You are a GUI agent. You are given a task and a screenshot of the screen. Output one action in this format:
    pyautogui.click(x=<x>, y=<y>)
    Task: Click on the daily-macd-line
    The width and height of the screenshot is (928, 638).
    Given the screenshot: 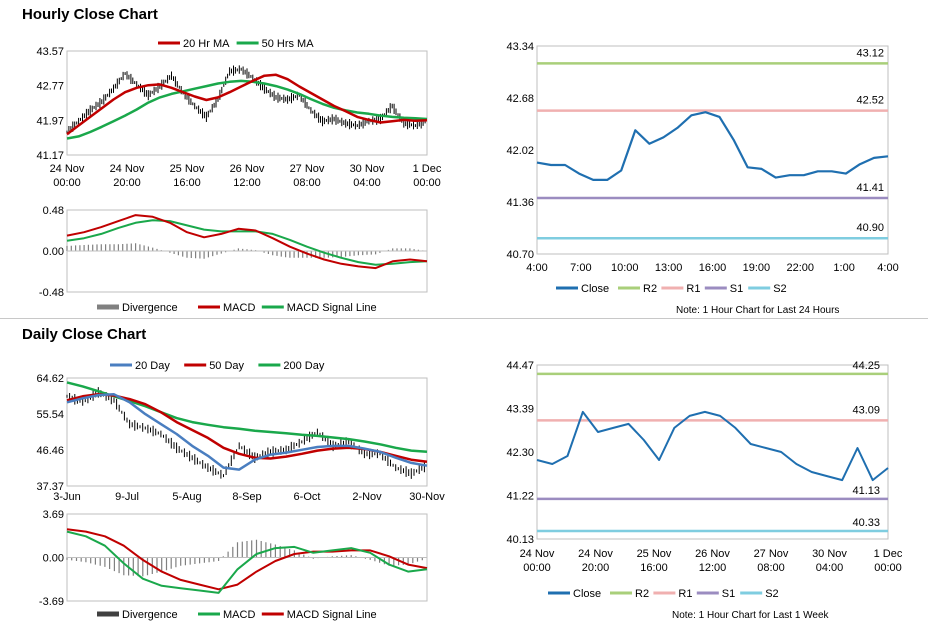 What is the action you would take?
    pyautogui.click(x=247, y=562)
    